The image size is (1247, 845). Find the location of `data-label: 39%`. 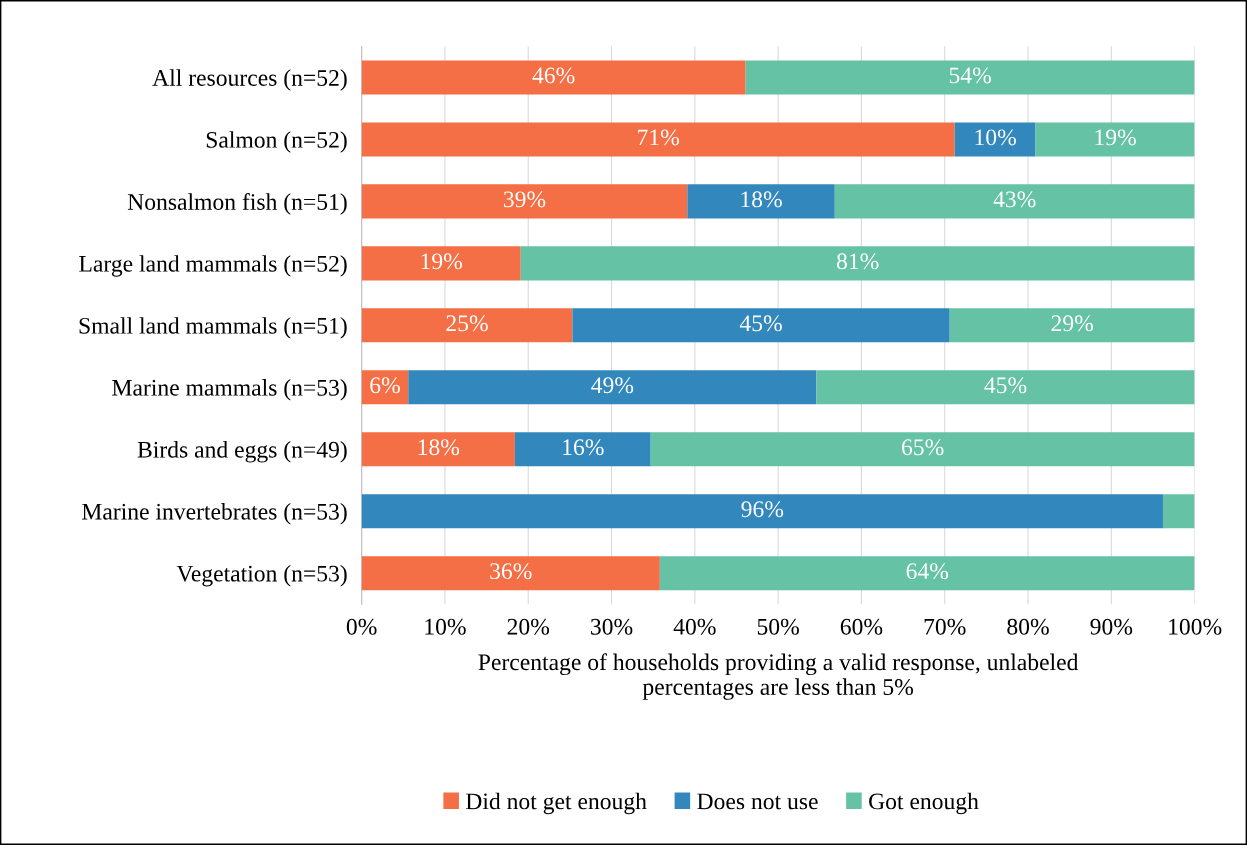

data-label: 39% is located at coordinates (524, 199).